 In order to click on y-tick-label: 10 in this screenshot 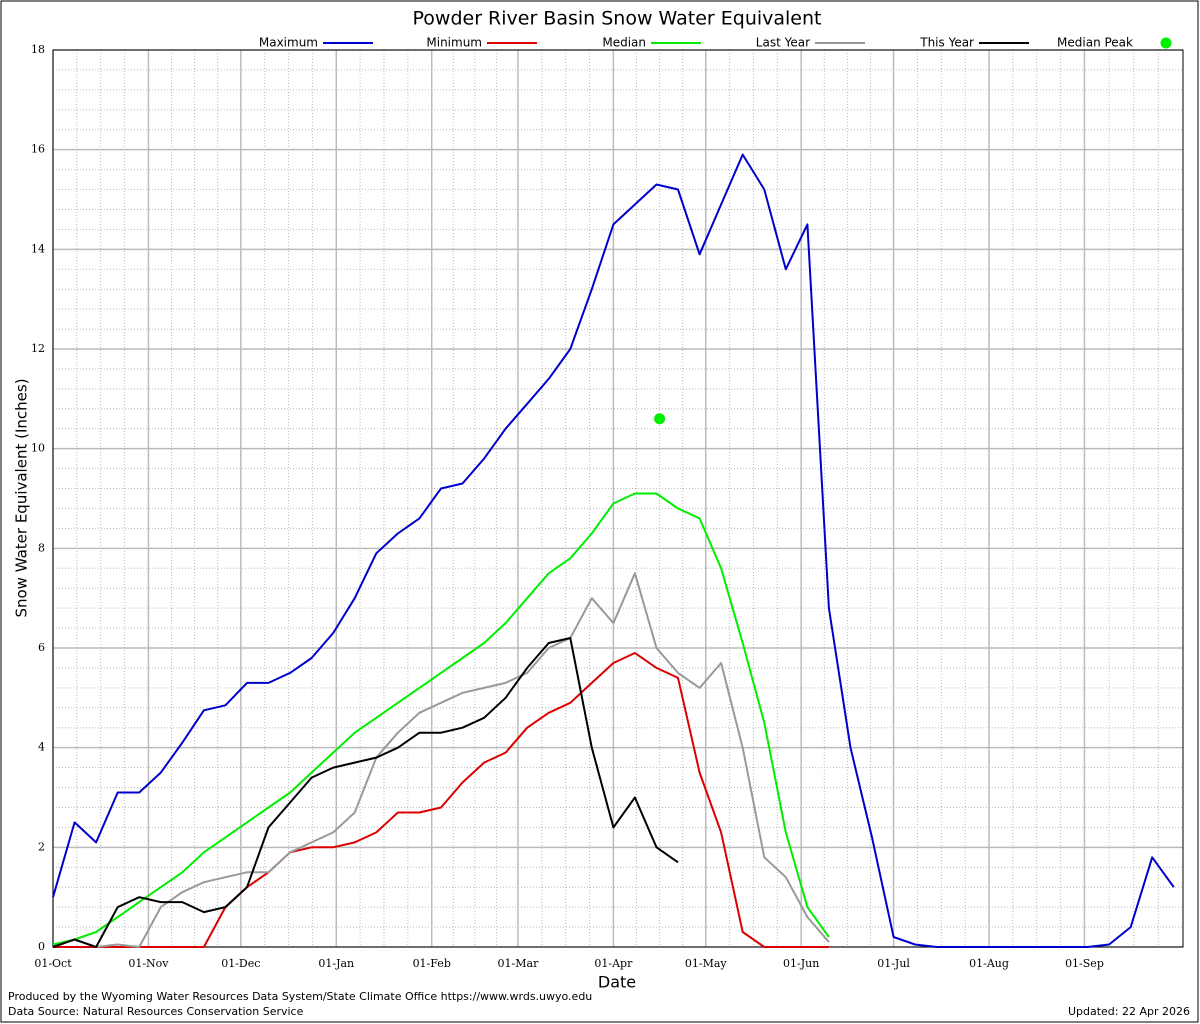, I will do `click(38, 448)`.